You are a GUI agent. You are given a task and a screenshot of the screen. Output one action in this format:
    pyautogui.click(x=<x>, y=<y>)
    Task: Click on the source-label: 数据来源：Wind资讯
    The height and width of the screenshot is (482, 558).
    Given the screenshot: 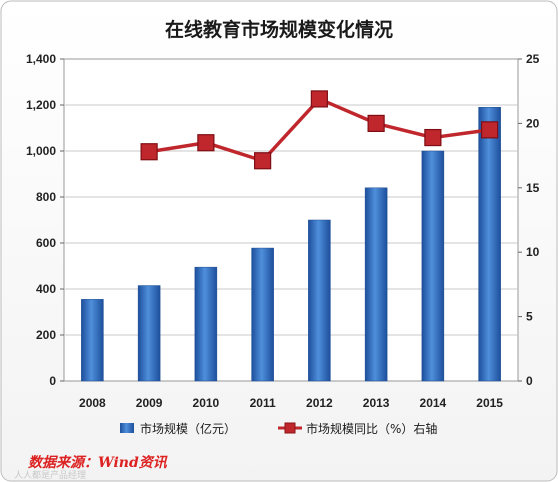 What is the action you would take?
    pyautogui.click(x=98, y=462)
    